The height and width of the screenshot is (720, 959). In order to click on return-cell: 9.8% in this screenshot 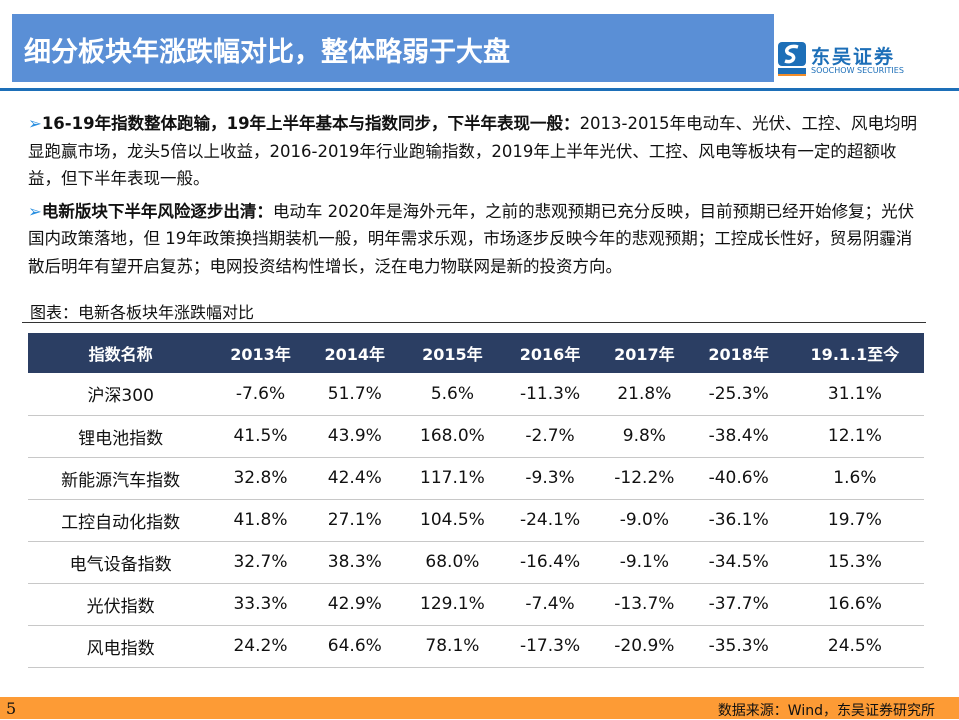, I will do `click(644, 436)`.